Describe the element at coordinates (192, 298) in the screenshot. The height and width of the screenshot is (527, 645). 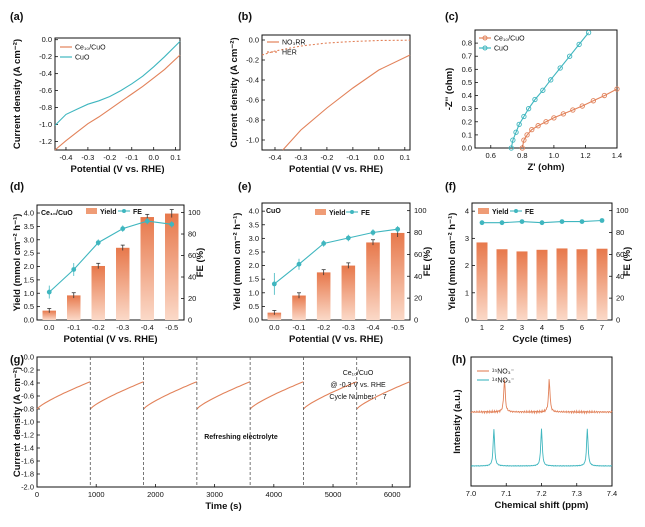
I see `y2-tick-label: 20` at that location.